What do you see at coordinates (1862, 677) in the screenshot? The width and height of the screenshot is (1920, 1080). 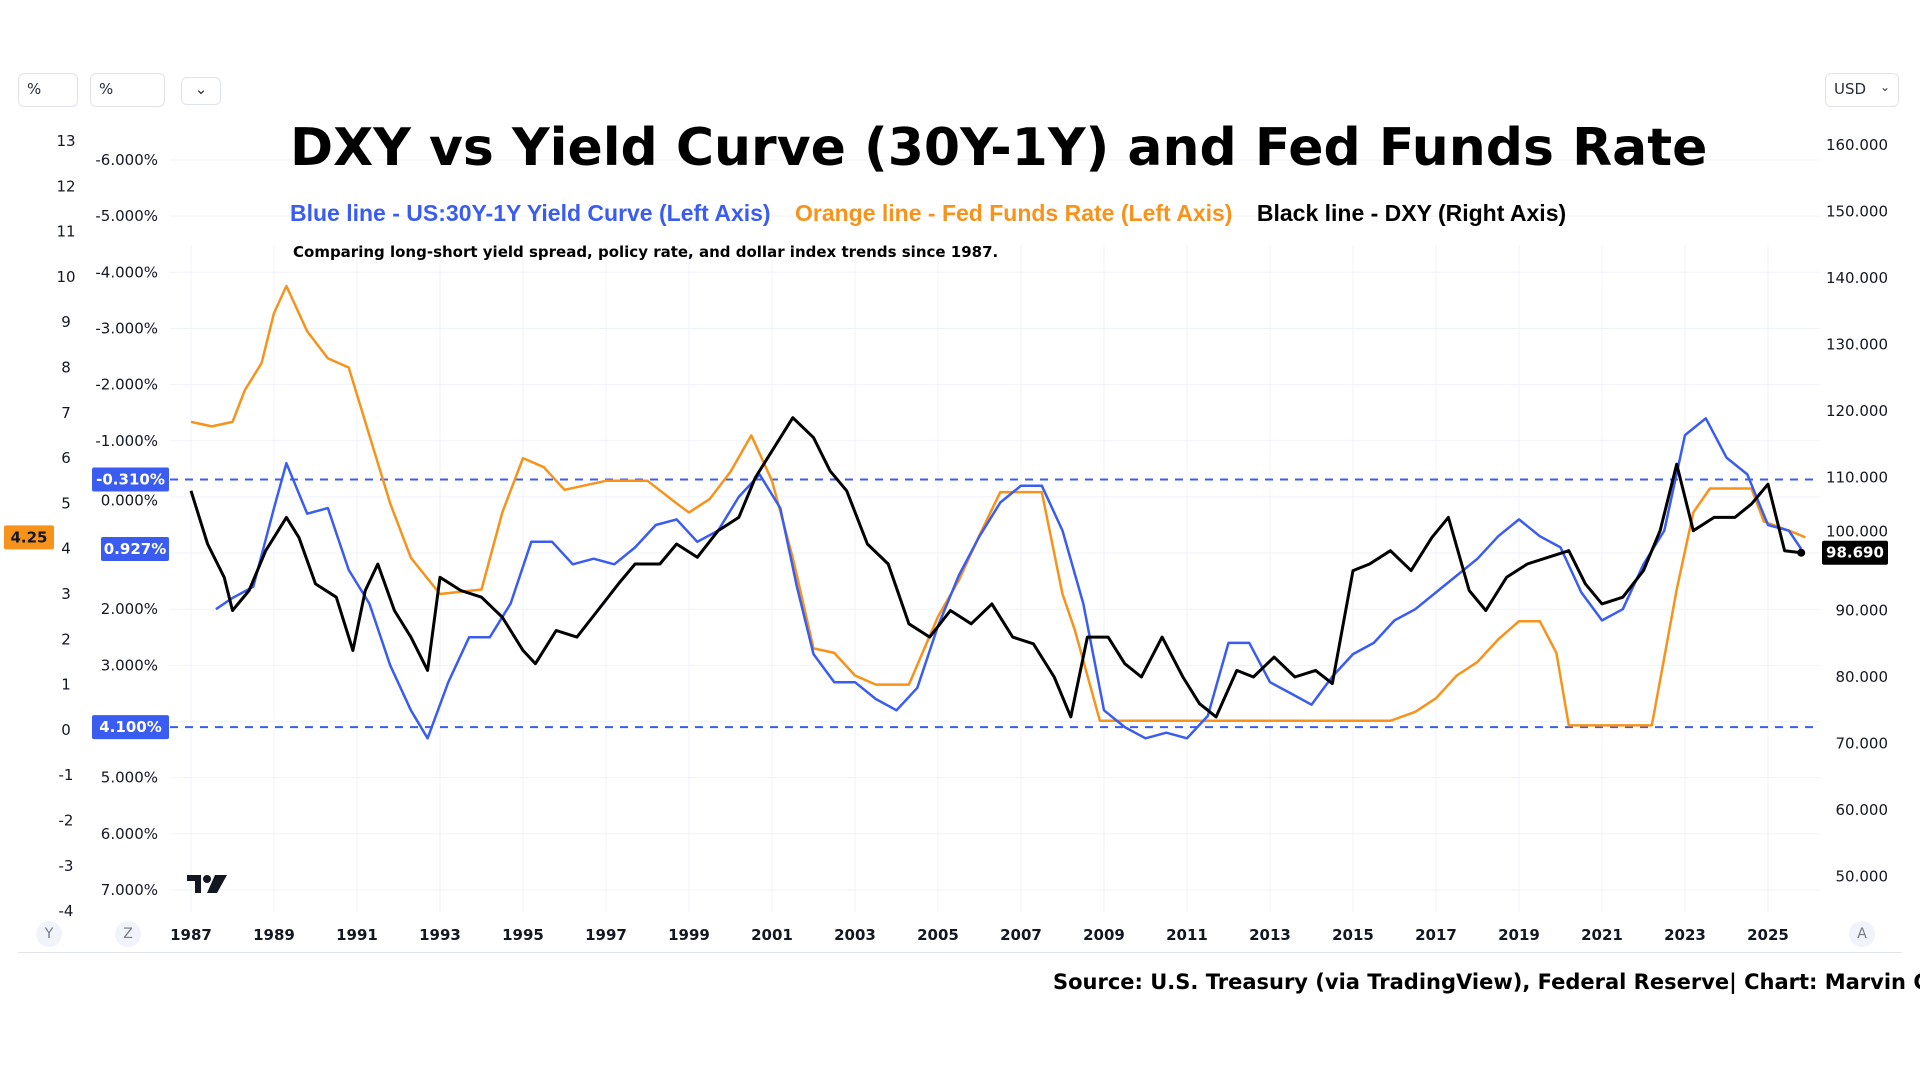 I see `right-dxy-tick-label: 80.000` at bounding box center [1862, 677].